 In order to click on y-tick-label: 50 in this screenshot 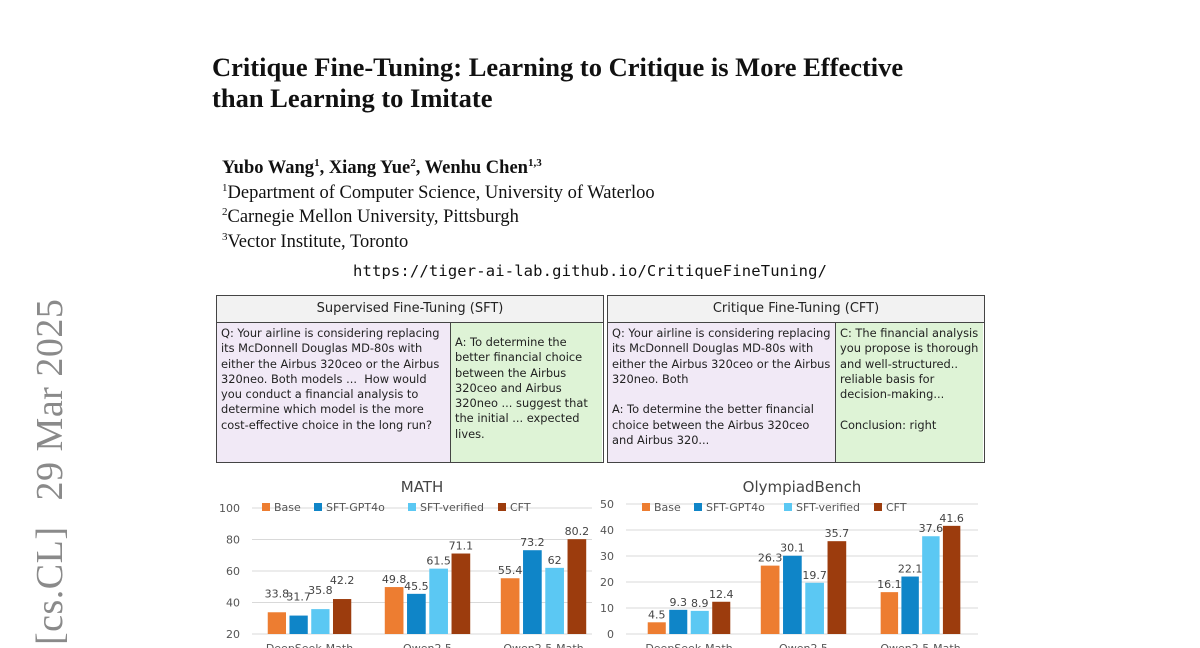, I will do `click(607, 504)`.